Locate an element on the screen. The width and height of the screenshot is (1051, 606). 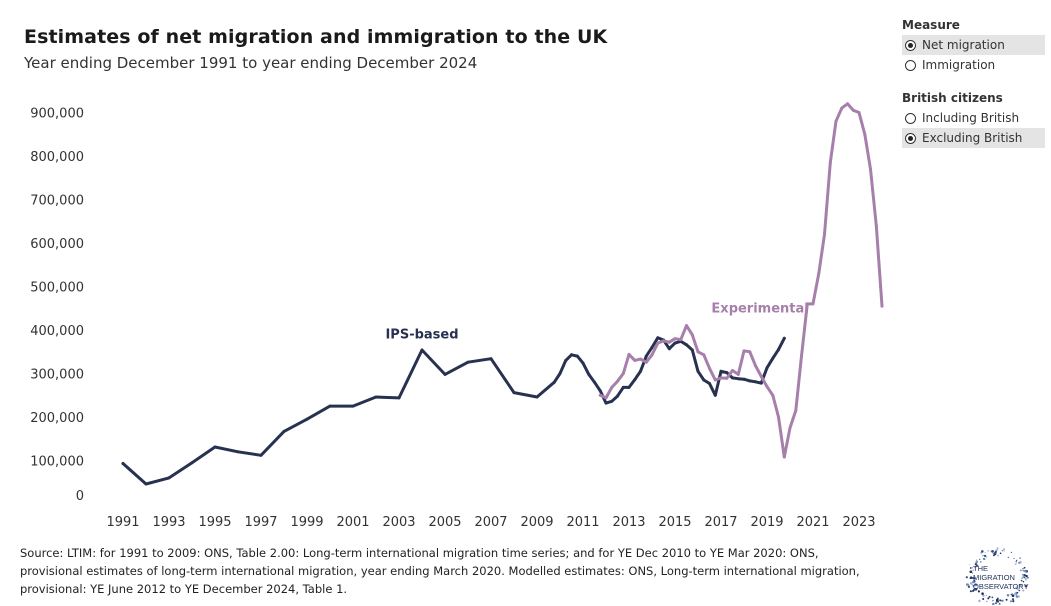
measure-option-immigration: Immigration is located at coordinates (973, 65).